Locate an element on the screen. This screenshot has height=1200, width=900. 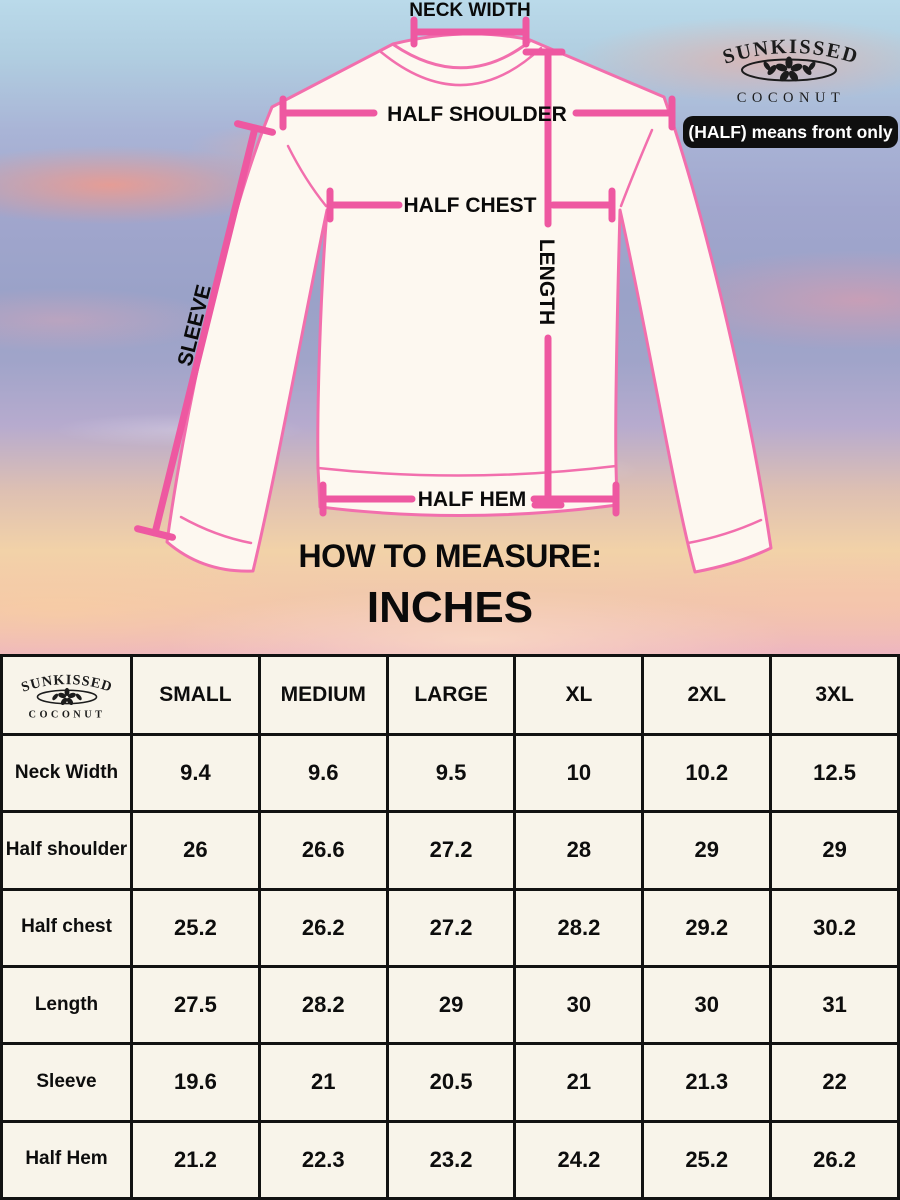
row-label: Half Hem is located at coordinates (66, 1159).